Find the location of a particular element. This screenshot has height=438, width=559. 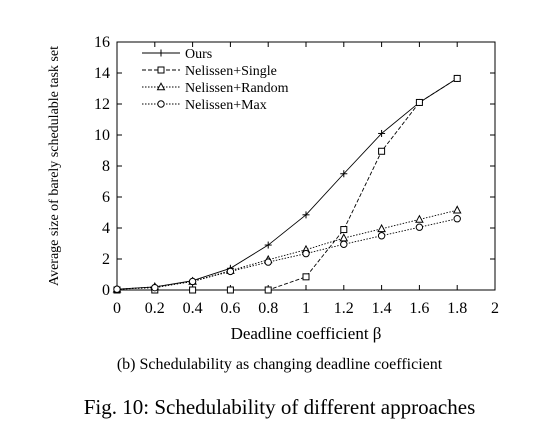

x-tick-label: 0.8 is located at coordinates (268, 308).